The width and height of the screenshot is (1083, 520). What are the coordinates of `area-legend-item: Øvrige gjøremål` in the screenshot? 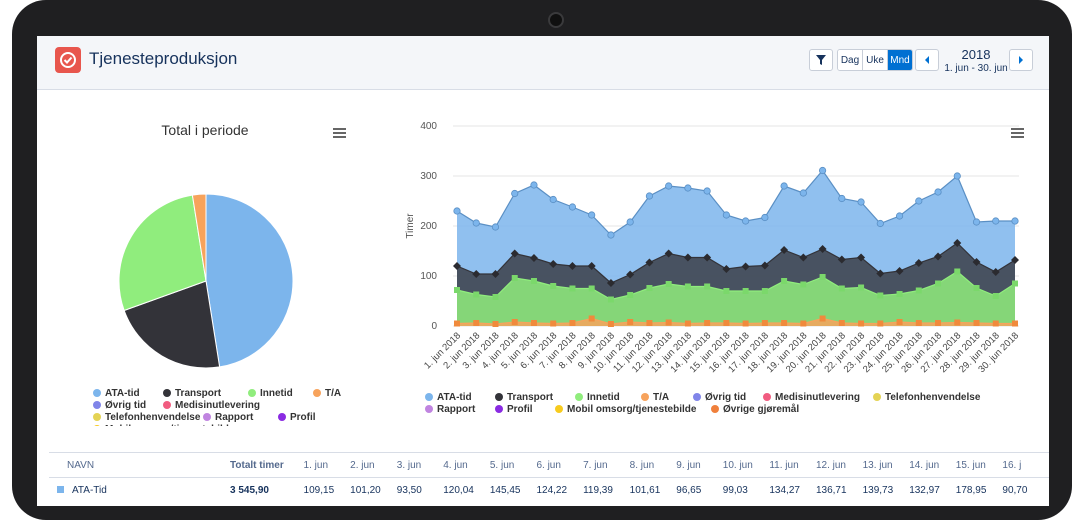 It's located at (755, 409).